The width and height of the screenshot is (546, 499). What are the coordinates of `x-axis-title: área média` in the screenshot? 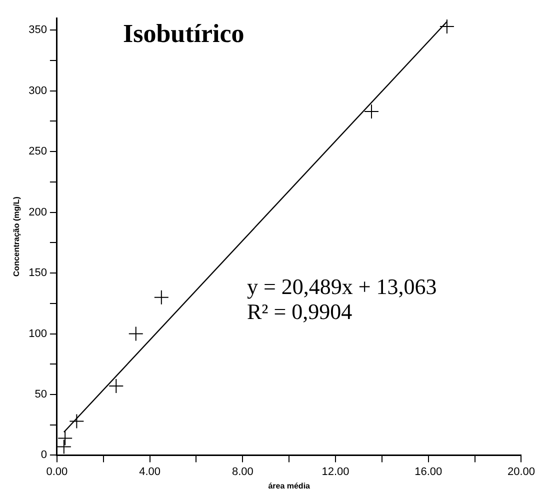 It's located at (289, 485).